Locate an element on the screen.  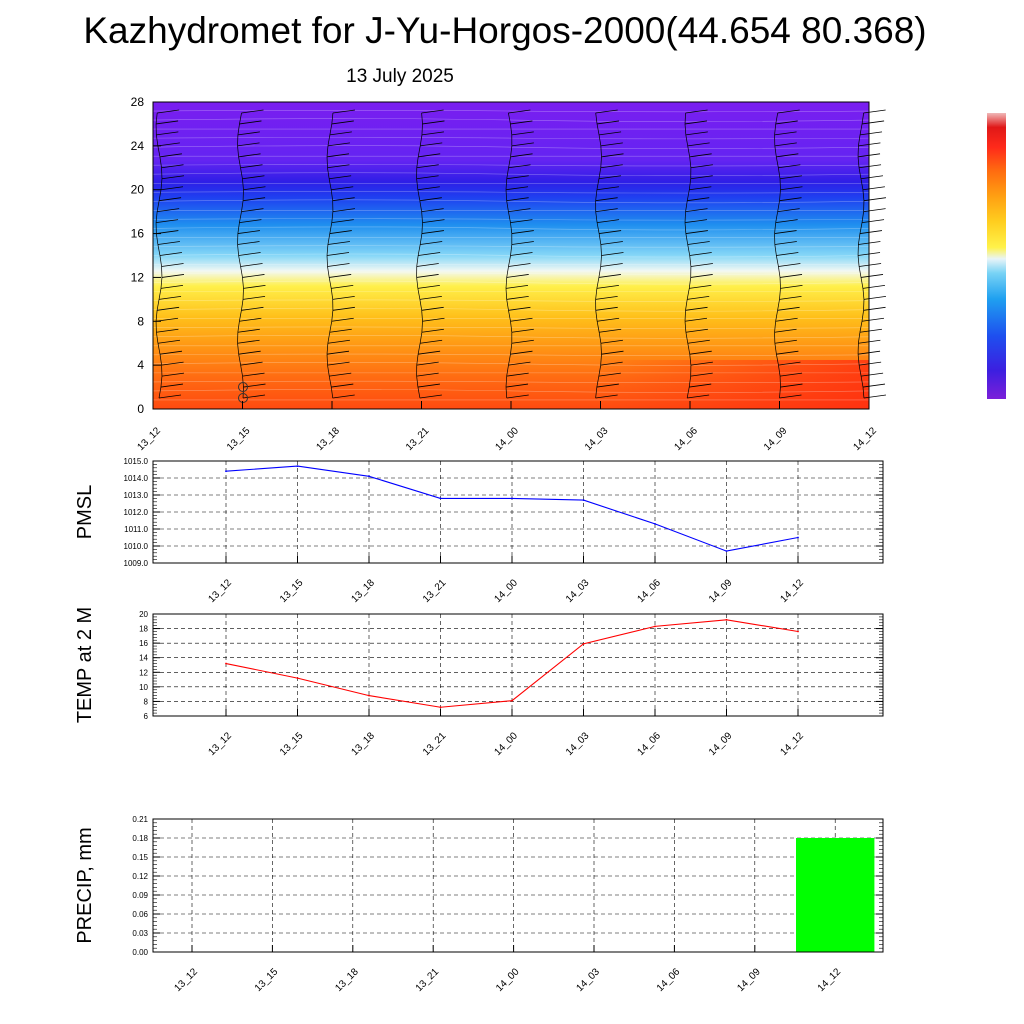
x-tick-label: 14_00 is located at coordinates (508, 439).